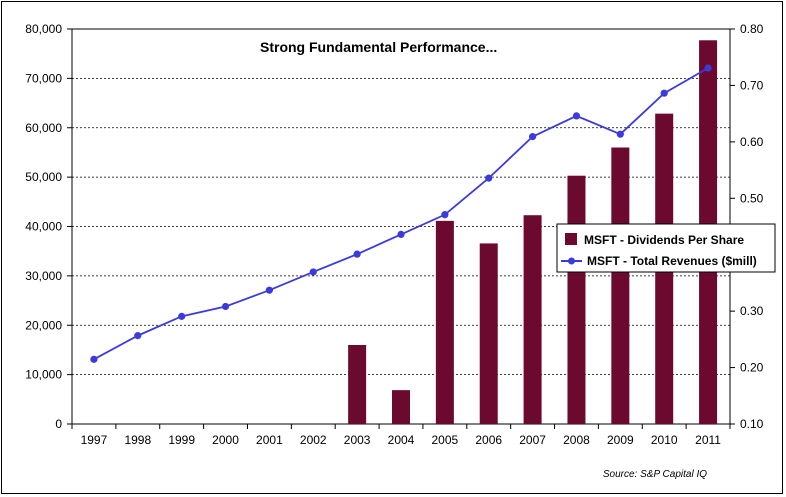 The width and height of the screenshot is (786, 497). What do you see at coordinates (43, 227) in the screenshot?
I see `left-tick-label: 40,000` at bounding box center [43, 227].